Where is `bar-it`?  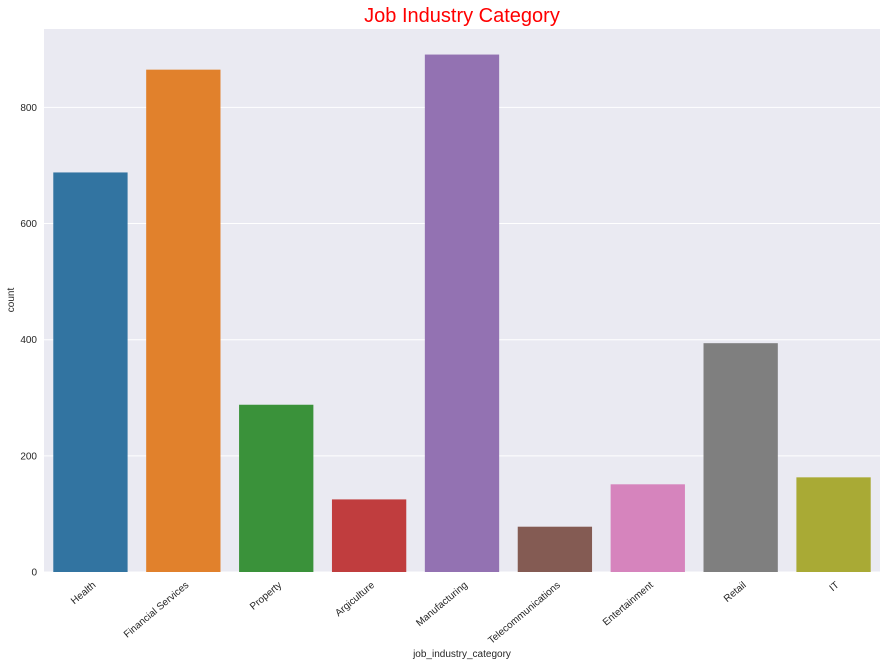 bar-it is located at coordinates (833, 524).